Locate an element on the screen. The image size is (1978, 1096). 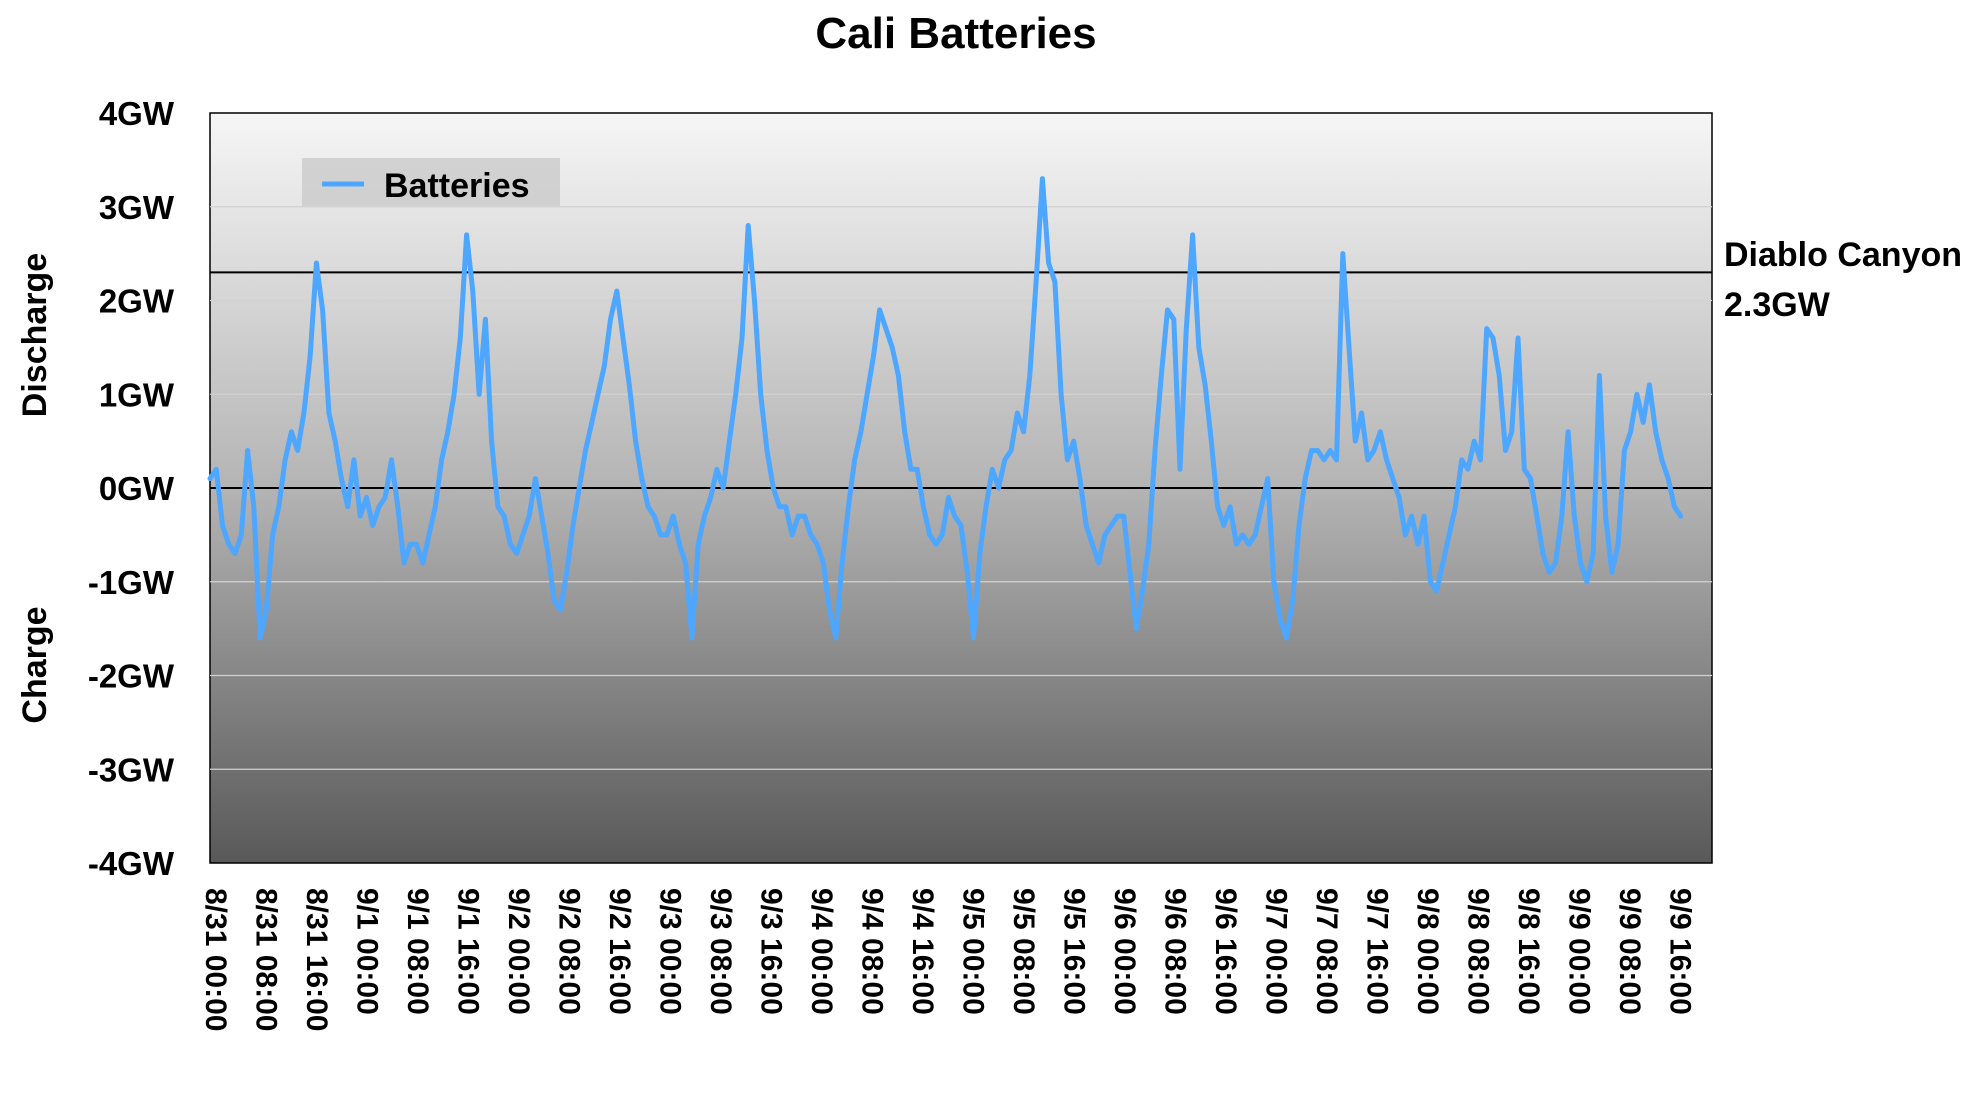
x-tick-label: 9/2 00:00 is located at coordinates (518, 951).